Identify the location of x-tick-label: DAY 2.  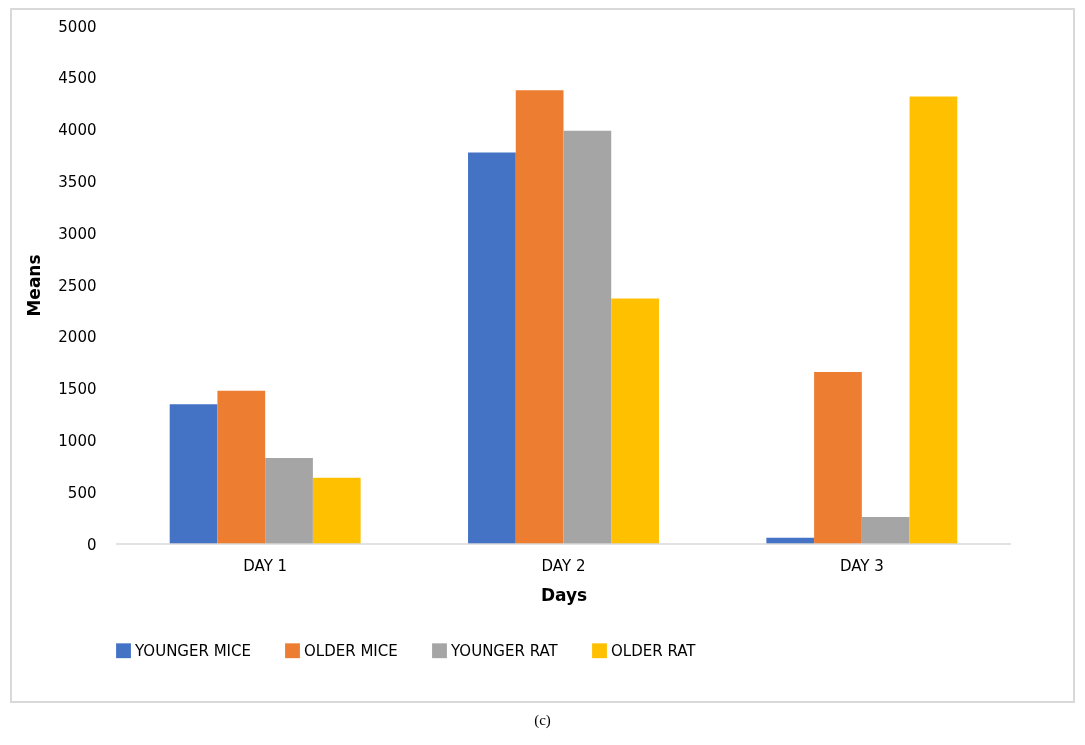
(563, 565).